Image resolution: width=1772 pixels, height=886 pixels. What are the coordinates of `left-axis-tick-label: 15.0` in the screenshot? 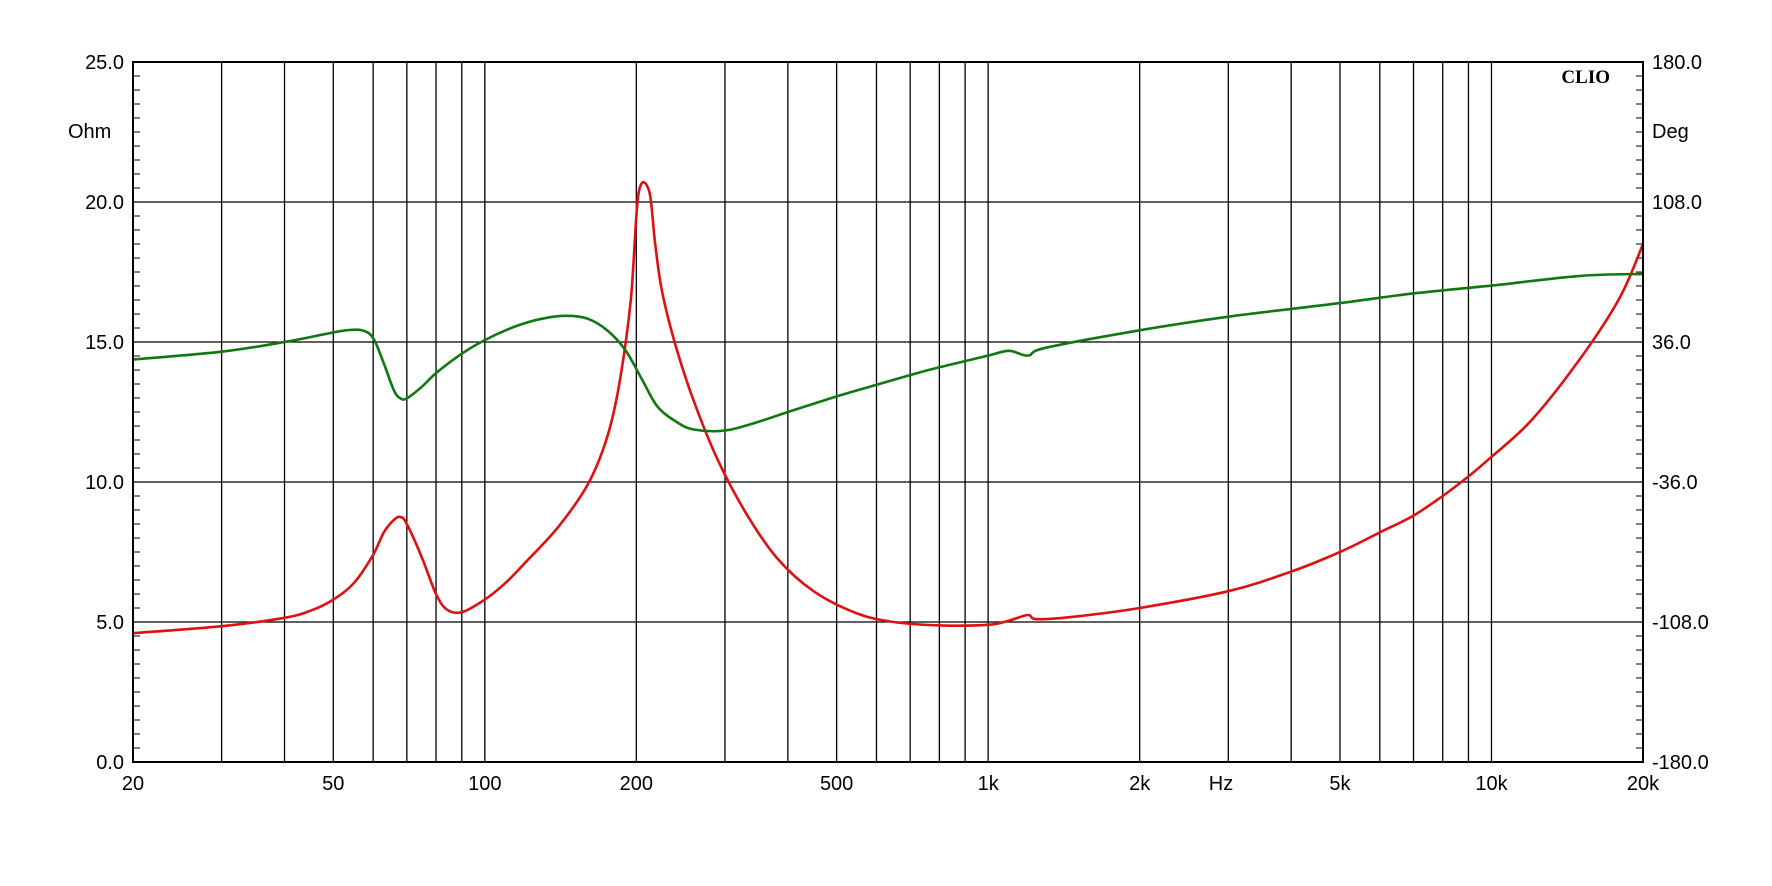 It's located at (104, 343).